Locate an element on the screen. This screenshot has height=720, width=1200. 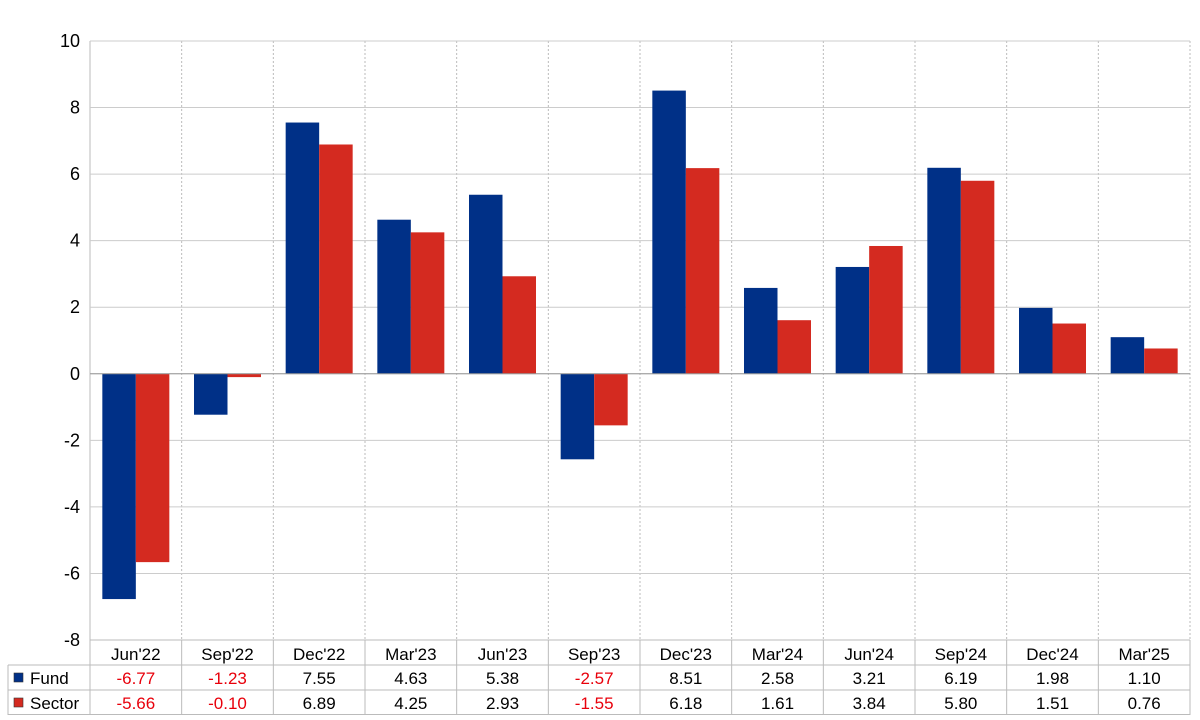
data-label: 7.55 is located at coordinates (319, 678).